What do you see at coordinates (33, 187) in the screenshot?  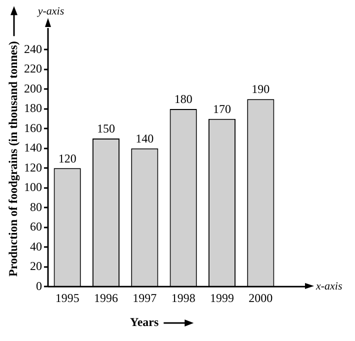 I see `y-tick-label: 100` at bounding box center [33, 187].